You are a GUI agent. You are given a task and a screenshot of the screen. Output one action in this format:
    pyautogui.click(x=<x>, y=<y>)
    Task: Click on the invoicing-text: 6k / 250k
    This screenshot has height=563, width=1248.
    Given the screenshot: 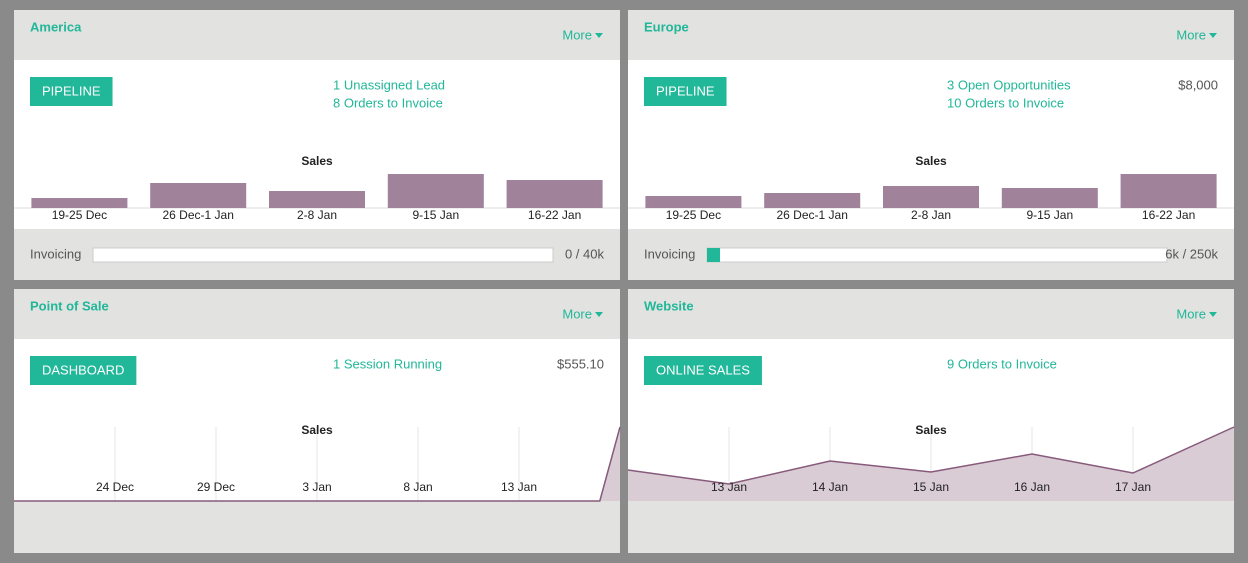 What is the action you would take?
    pyautogui.click(x=1191, y=253)
    